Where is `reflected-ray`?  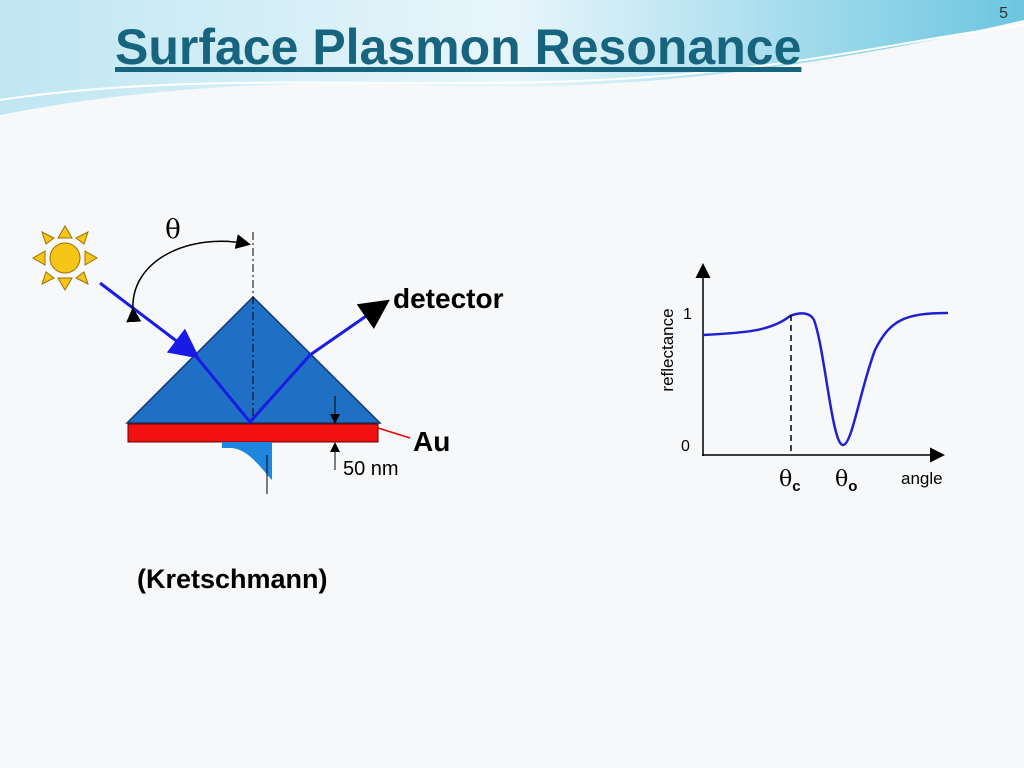 reflected-ray is located at coordinates (349, 328).